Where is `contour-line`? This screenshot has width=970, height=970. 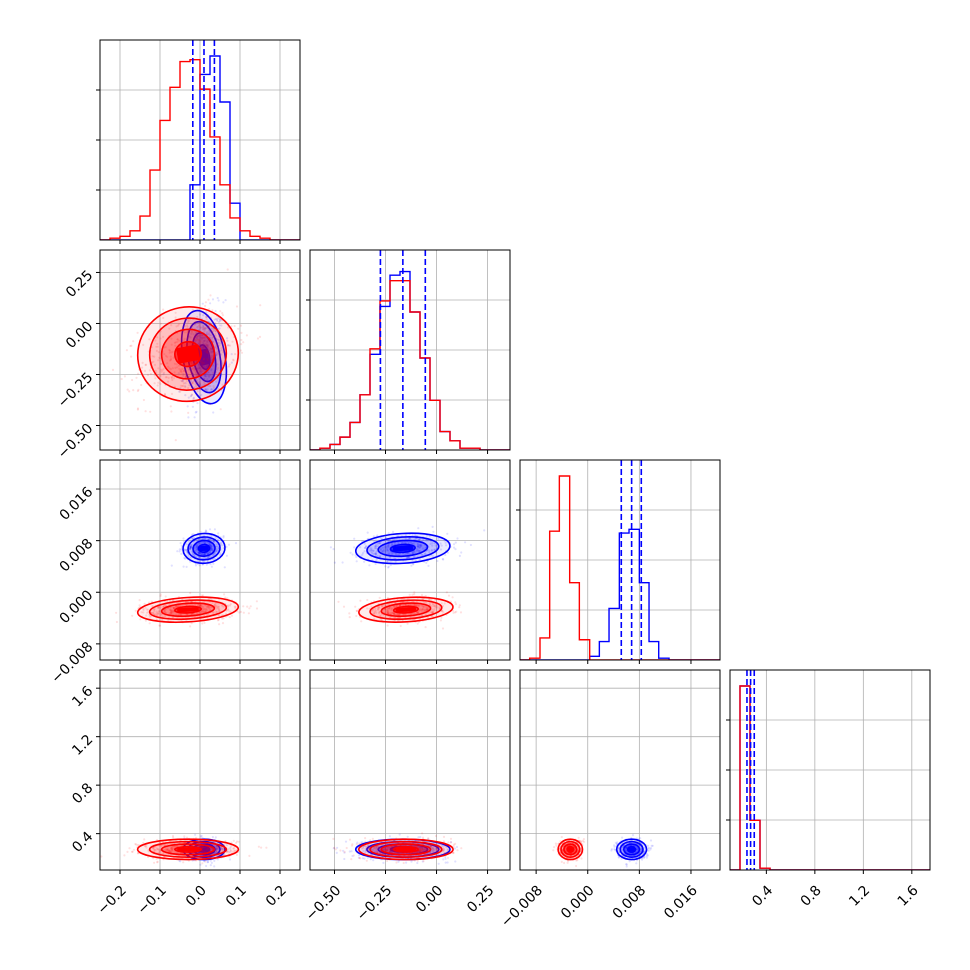 contour-line is located at coordinates (406, 610).